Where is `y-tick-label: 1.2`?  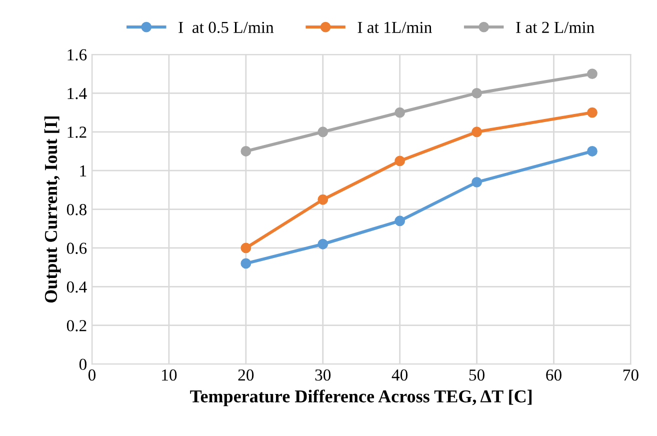 y-tick-label: 1.2 is located at coordinates (77, 132).